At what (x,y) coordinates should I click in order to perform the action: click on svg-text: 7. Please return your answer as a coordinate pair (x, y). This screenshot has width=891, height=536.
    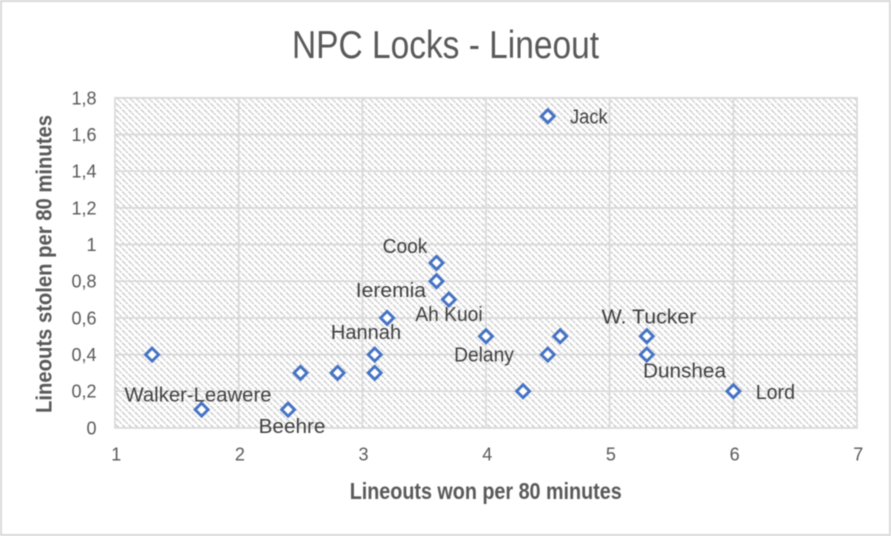
    Looking at the image, I should click on (858, 455).